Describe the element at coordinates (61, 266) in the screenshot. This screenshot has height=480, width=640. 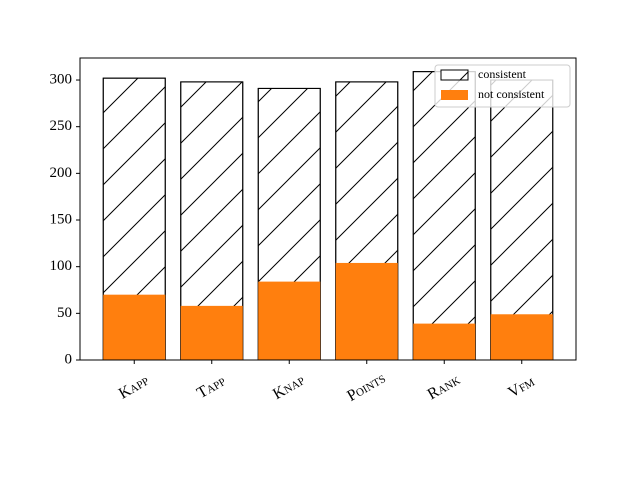
I see `y-tick-label: 100` at that location.